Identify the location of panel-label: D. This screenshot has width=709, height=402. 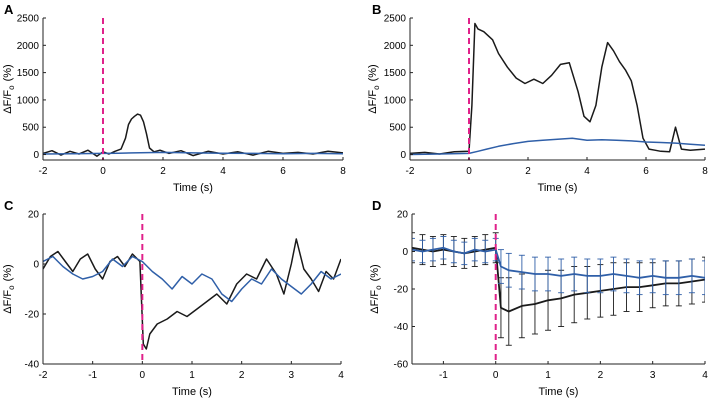
(376, 205).